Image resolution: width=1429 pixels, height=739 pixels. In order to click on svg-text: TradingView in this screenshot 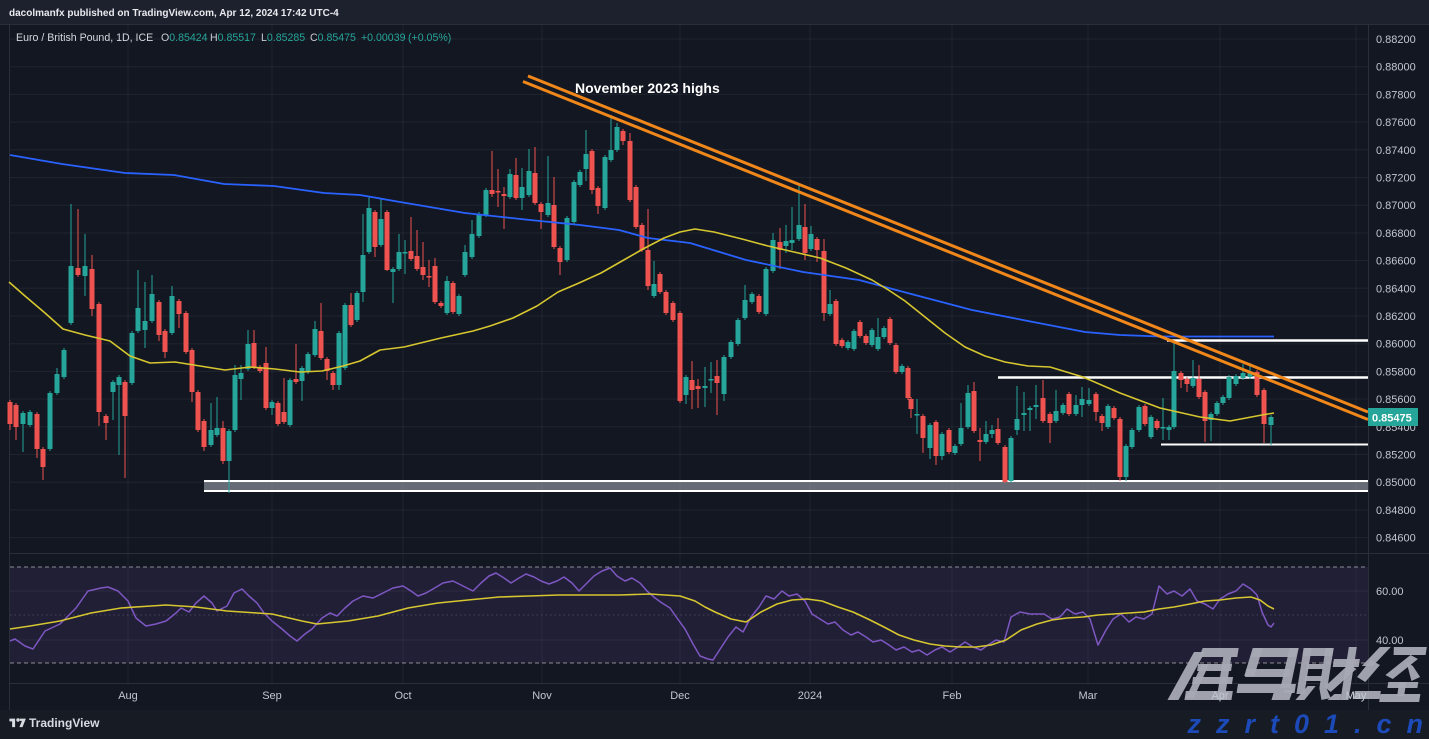, I will do `click(64, 723)`.